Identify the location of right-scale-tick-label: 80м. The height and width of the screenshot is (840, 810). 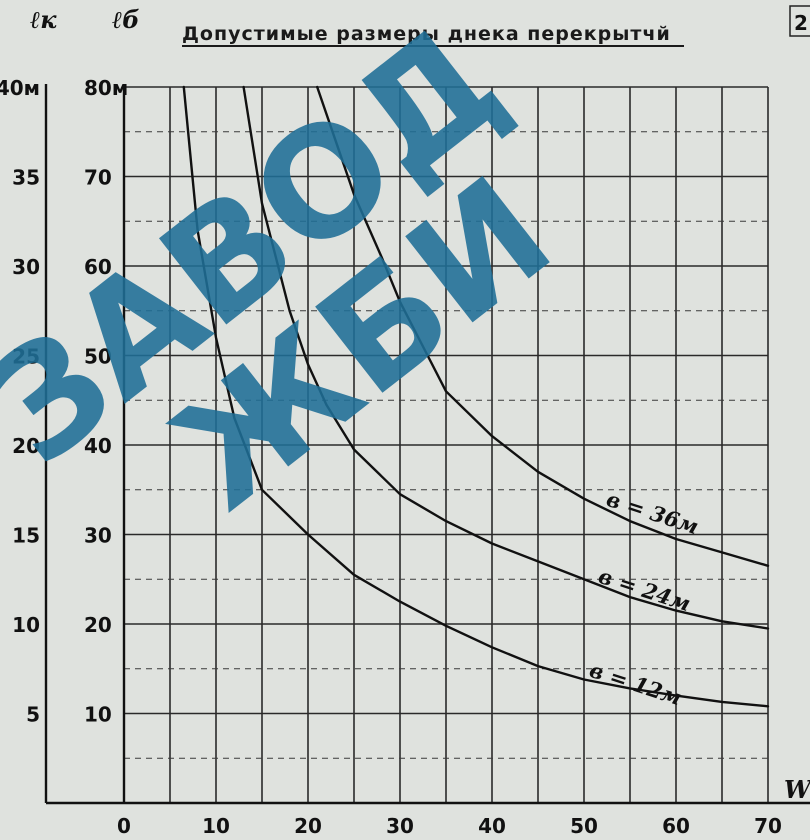
(106, 88).